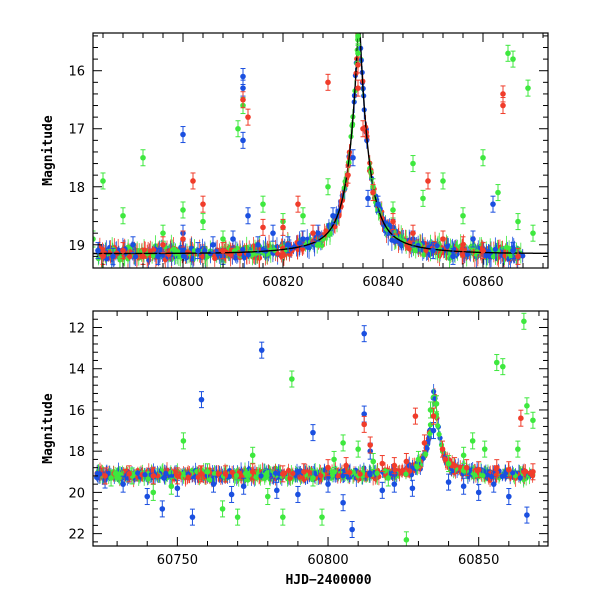 The image size is (600, 600). Describe the element at coordinates (76, 188) in the screenshot. I see `y-tick-label: 18` at that location.